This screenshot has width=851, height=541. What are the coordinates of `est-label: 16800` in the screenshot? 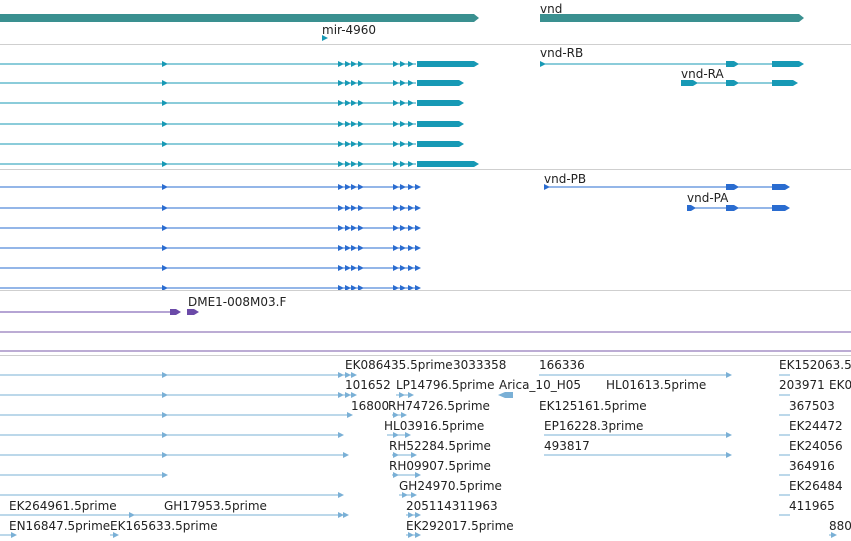 It's located at (370, 406).